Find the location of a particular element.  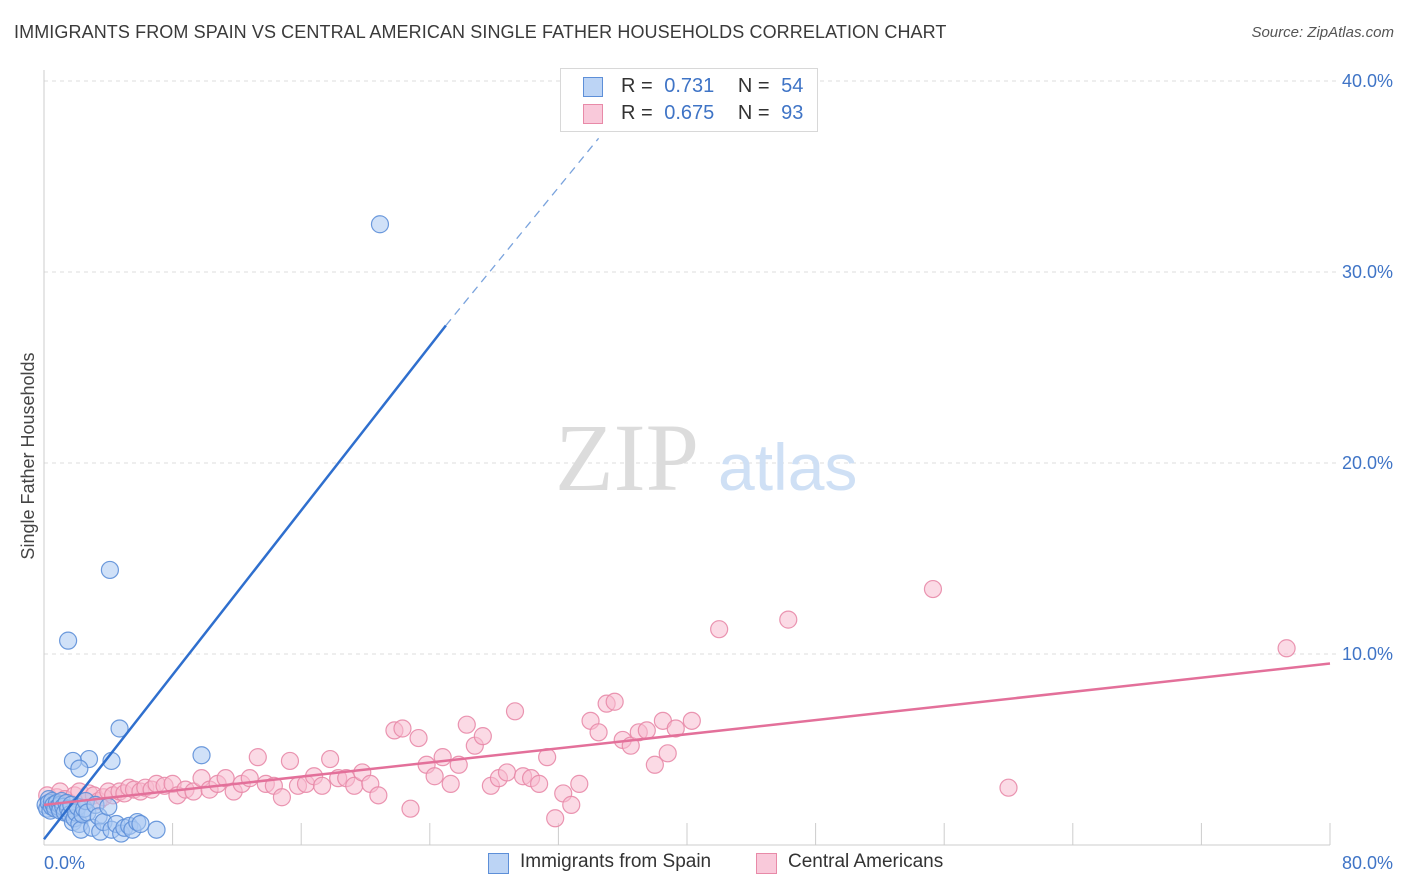

bottom-legend-label-spain: Immigrants from Spain is located at coordinates (616, 861).